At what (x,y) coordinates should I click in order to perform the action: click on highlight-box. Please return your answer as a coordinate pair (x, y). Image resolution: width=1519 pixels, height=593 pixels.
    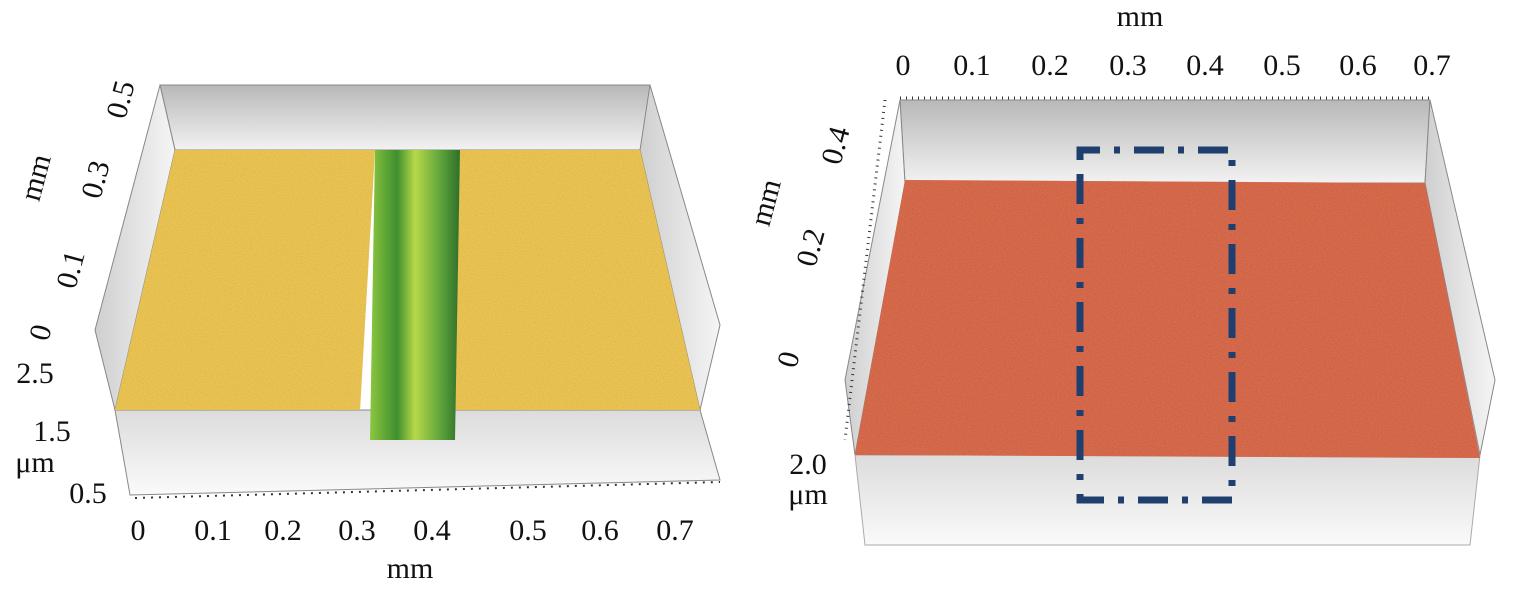
    Looking at the image, I should click on (1156, 325).